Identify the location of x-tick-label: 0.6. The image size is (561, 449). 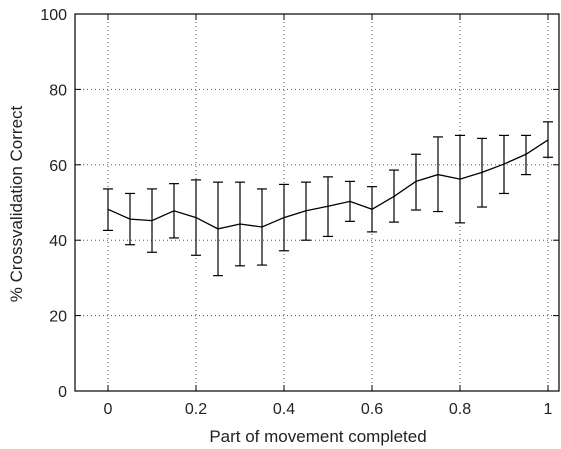
(372, 409).